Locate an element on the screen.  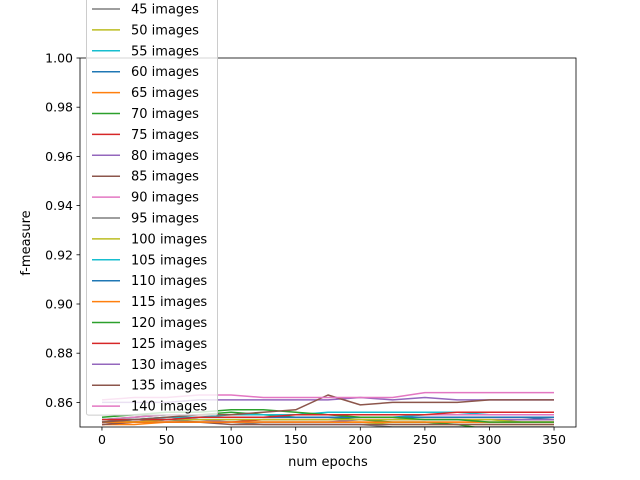
x-tick-label: 0 is located at coordinates (102, 439).